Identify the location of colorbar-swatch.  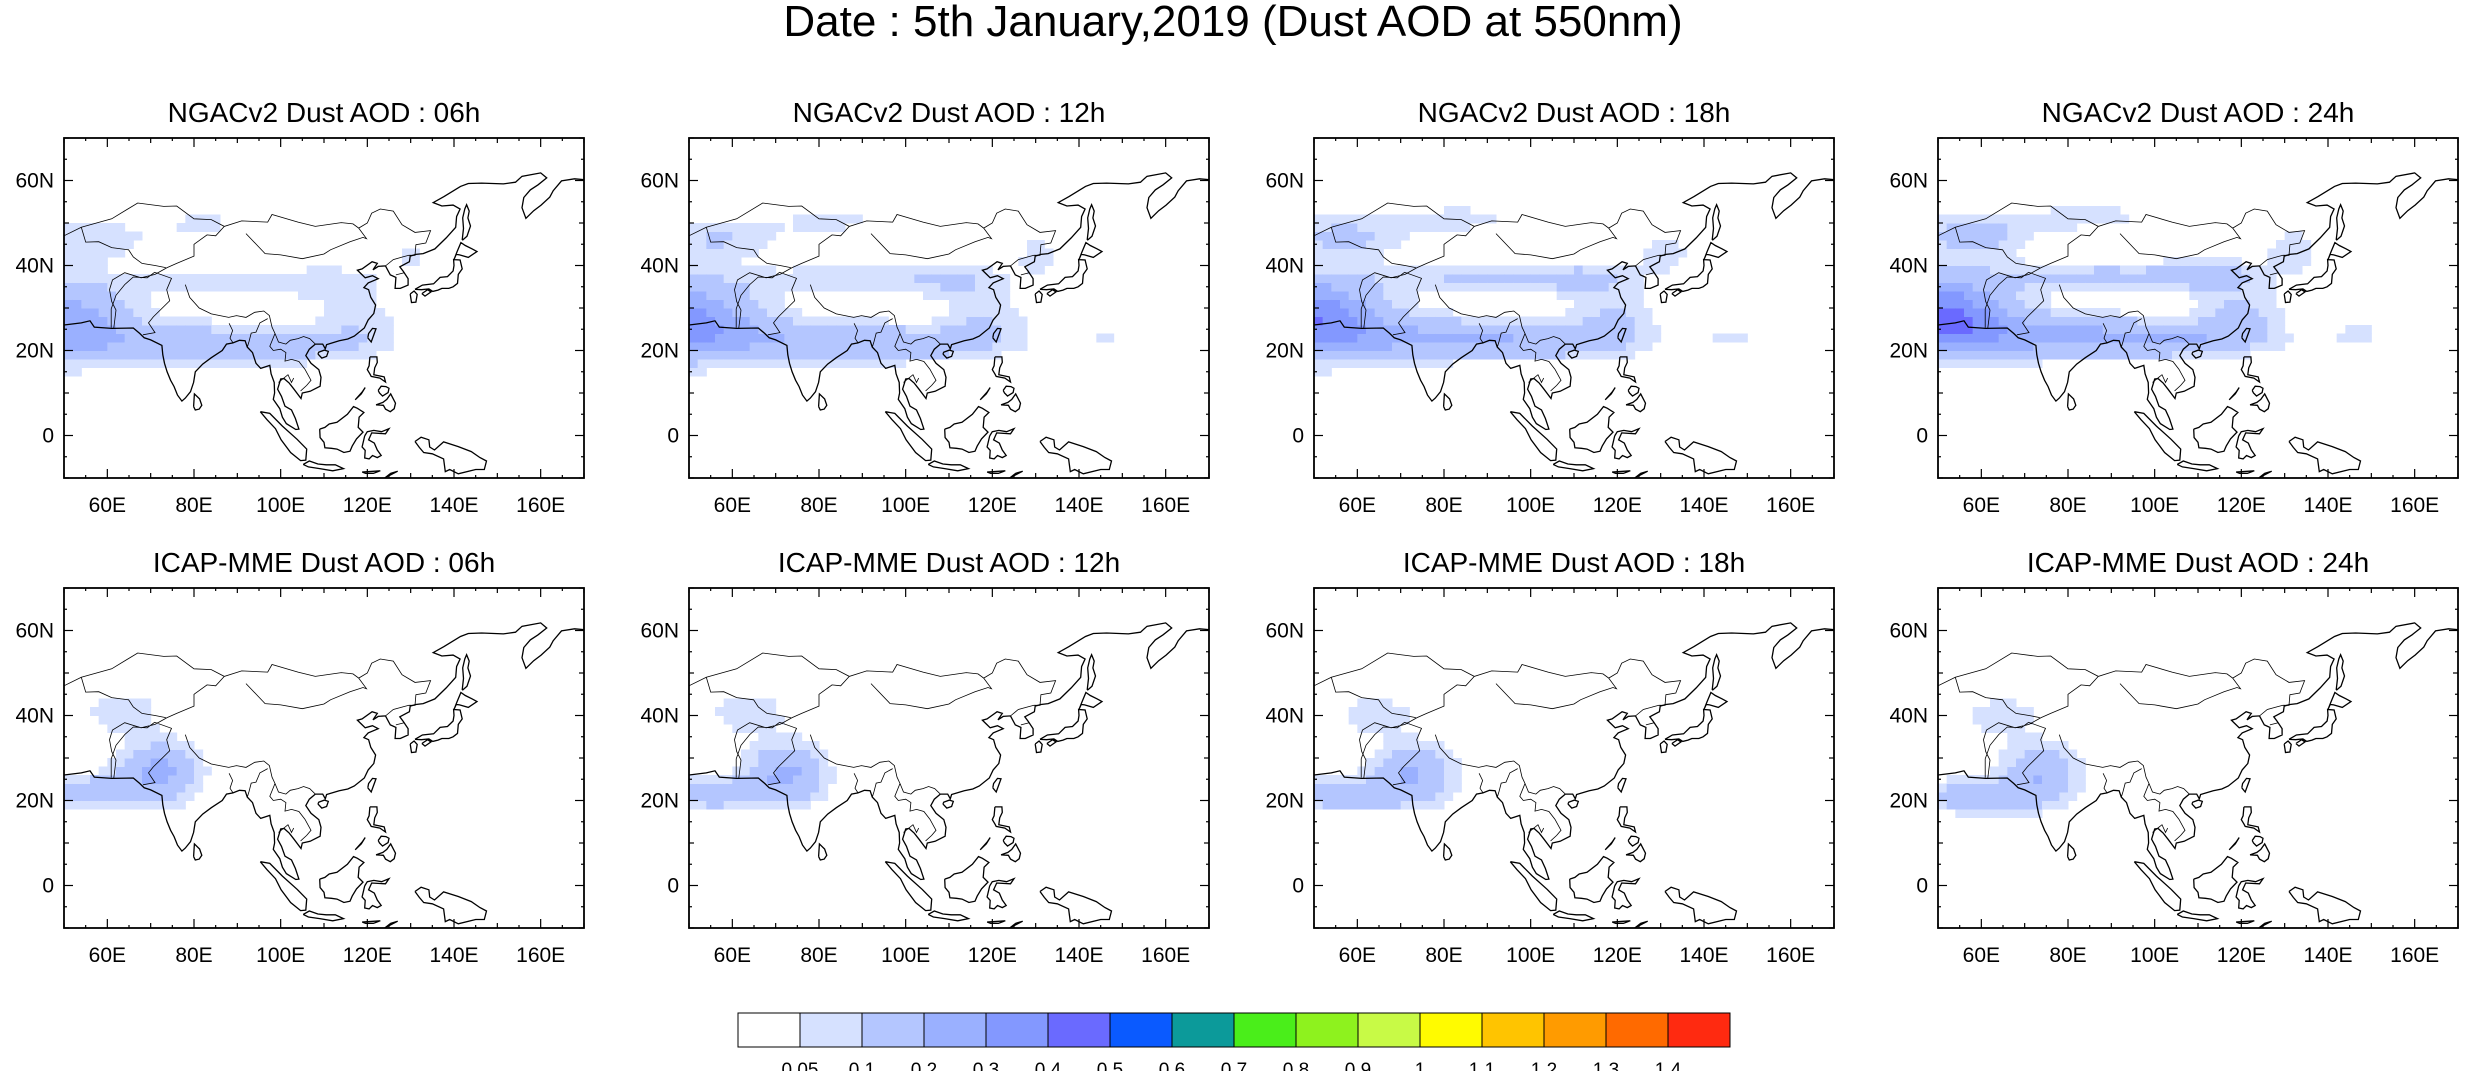
(1637, 1030).